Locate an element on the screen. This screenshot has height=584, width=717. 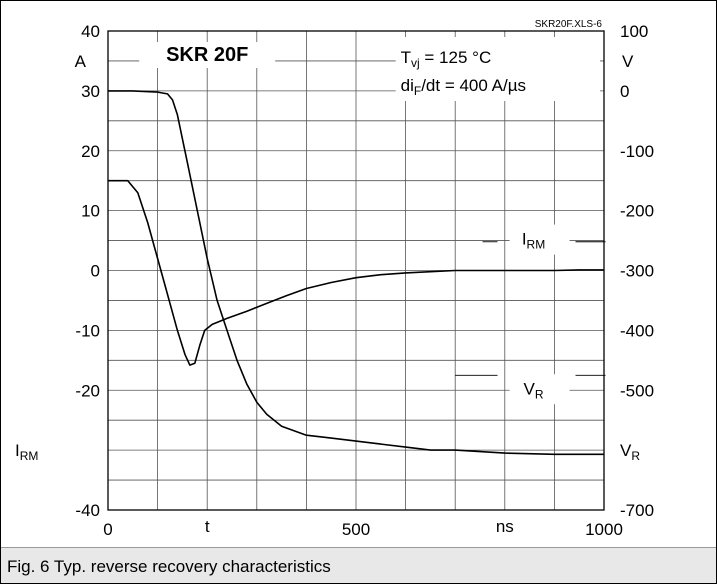
x-axis-unit: ns is located at coordinates (505, 526).